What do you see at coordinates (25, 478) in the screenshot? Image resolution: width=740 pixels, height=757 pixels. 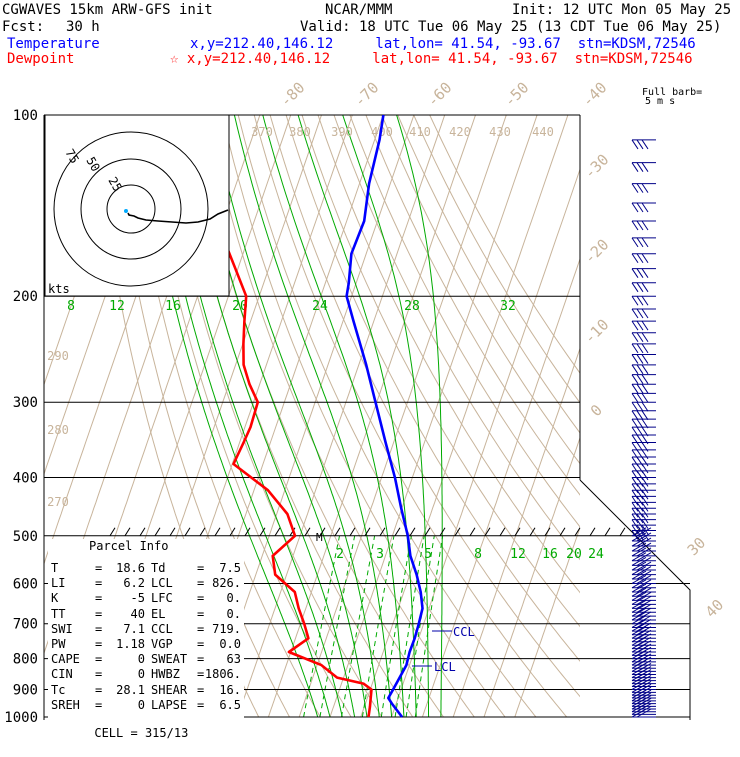 I see `pressure-tick-label: 400` at bounding box center [25, 478].